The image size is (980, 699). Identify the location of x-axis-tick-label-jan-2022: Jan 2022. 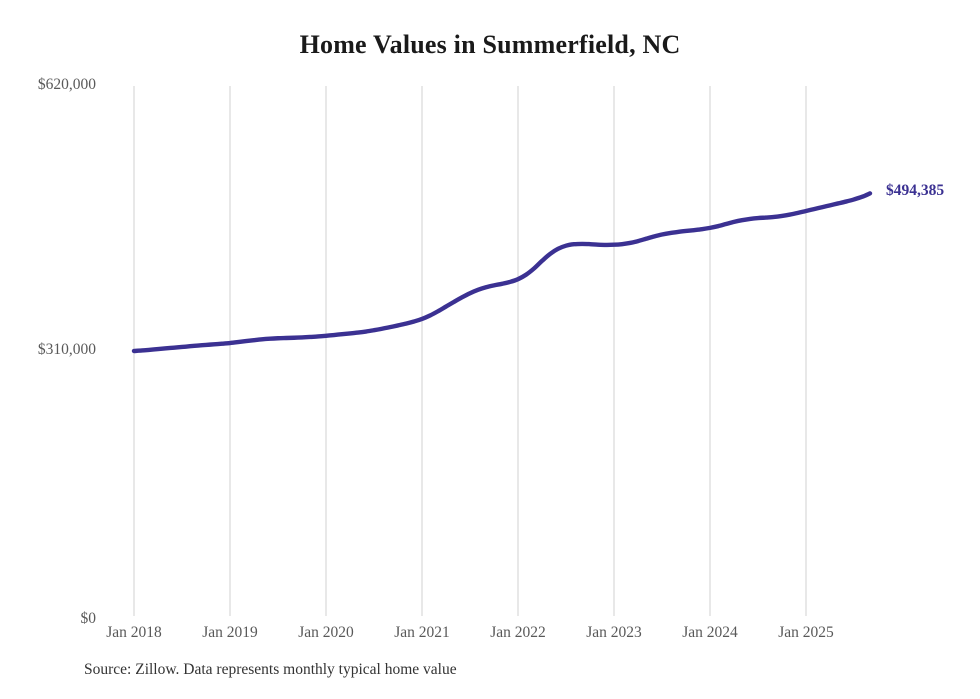
(518, 632).